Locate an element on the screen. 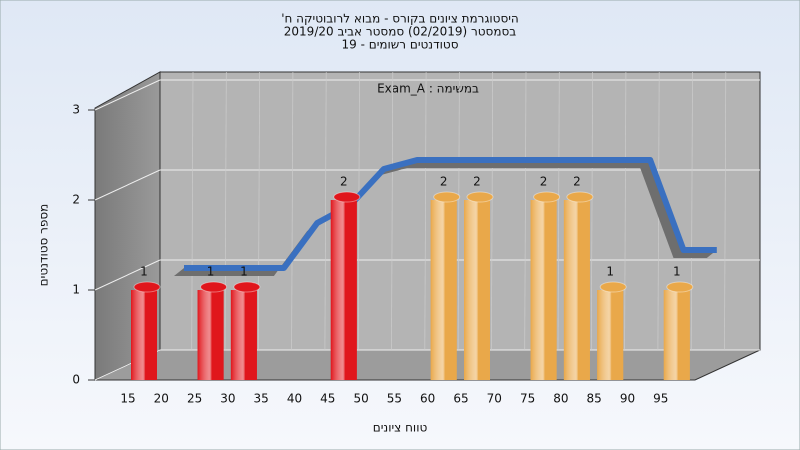 This screenshot has height=450, width=800. x-tick-label: 60 is located at coordinates (427, 399).